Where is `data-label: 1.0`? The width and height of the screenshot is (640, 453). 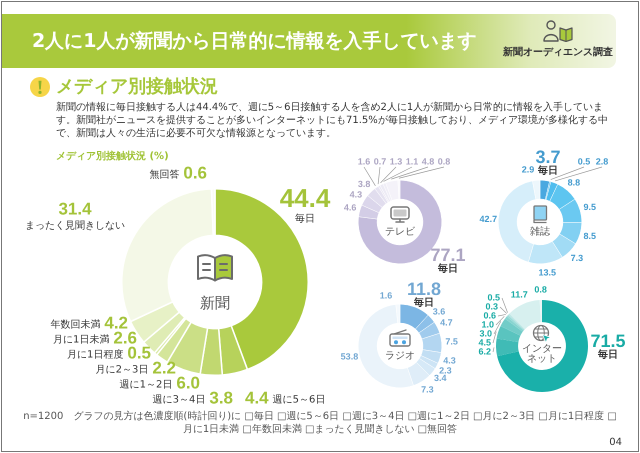
data-label: 1.0 is located at coordinates (487, 324).